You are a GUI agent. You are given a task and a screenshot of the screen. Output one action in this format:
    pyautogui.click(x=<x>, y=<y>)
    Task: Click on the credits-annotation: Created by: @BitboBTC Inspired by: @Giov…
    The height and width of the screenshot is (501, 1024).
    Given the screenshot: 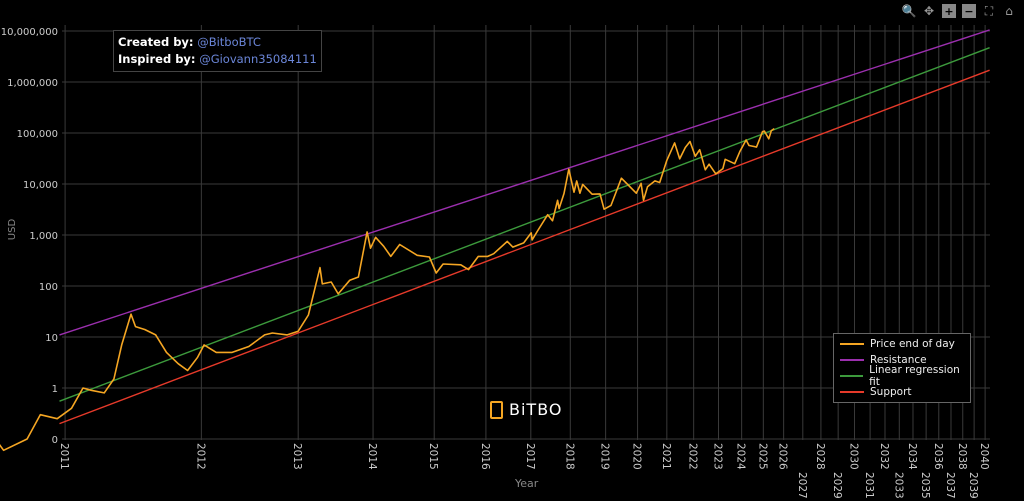 What is the action you would take?
    pyautogui.click(x=217, y=51)
    